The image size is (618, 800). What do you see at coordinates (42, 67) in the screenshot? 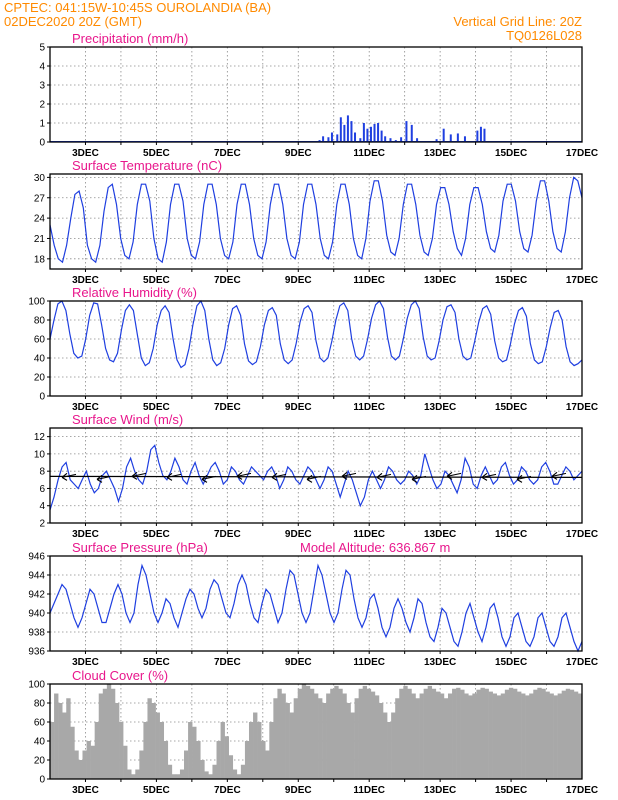
I see `y-tick-label: 4` at bounding box center [42, 67].